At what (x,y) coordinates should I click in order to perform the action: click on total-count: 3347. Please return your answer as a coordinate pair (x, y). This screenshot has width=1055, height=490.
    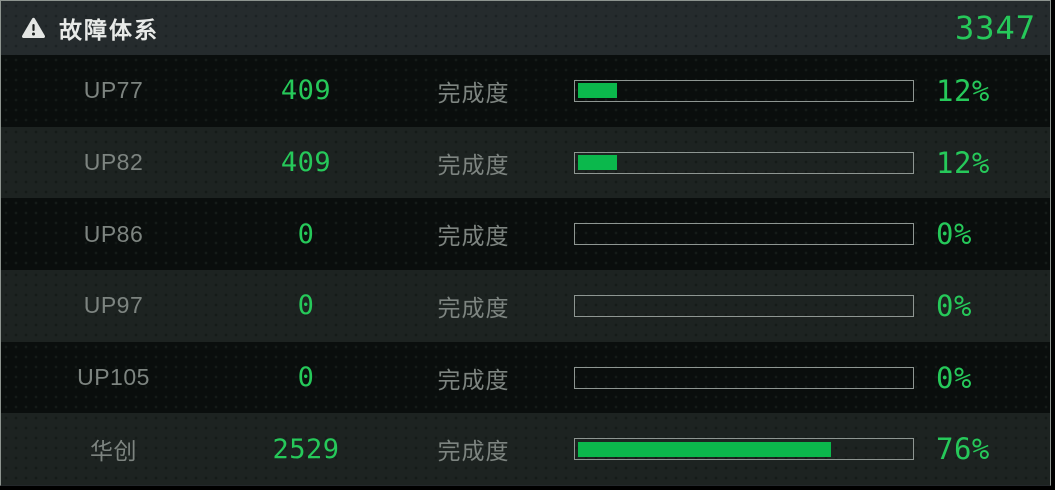
    Looking at the image, I should click on (995, 28).